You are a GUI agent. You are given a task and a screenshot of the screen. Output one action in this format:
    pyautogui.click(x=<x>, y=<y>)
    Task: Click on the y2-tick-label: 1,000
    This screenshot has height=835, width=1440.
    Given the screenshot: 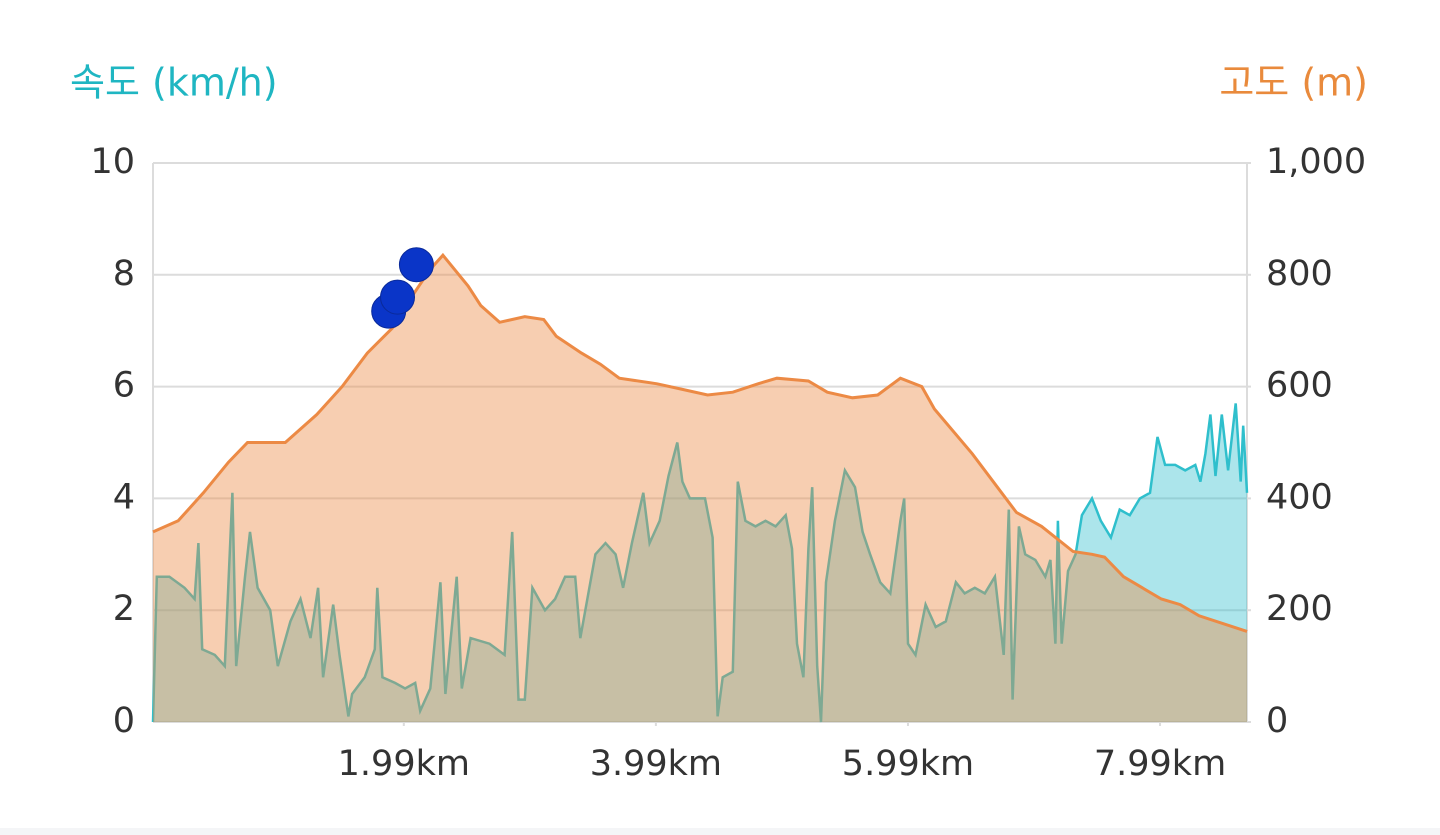 What is the action you would take?
    pyautogui.click(x=1316, y=162)
    